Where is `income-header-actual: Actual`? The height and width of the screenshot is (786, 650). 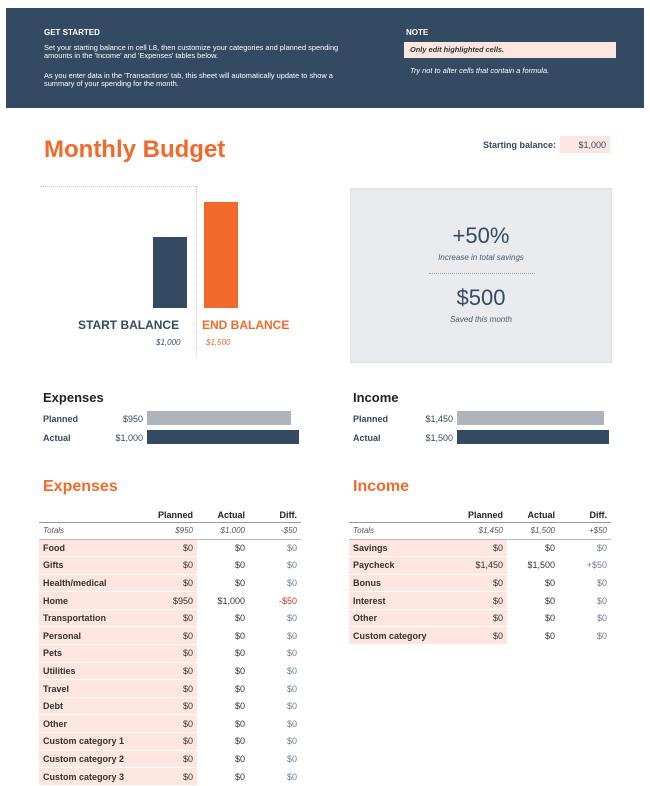 income-header-actual: Actual is located at coordinates (533, 515).